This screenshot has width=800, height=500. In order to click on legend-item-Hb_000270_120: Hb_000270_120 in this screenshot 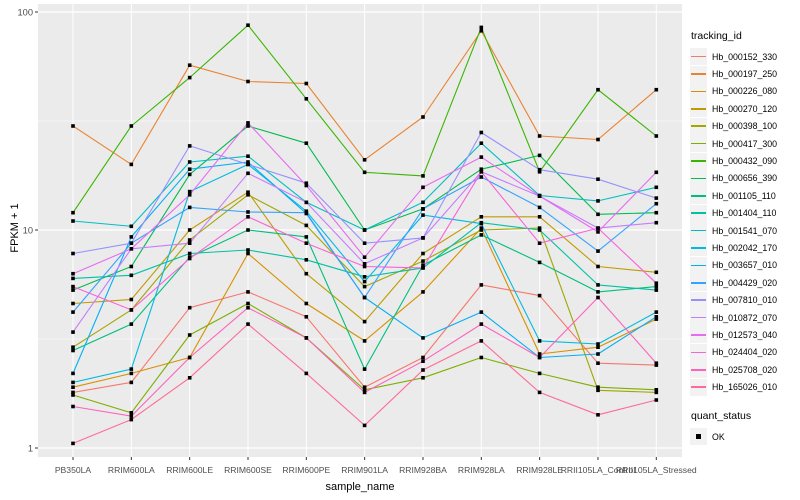, I will do `click(745, 109)`.